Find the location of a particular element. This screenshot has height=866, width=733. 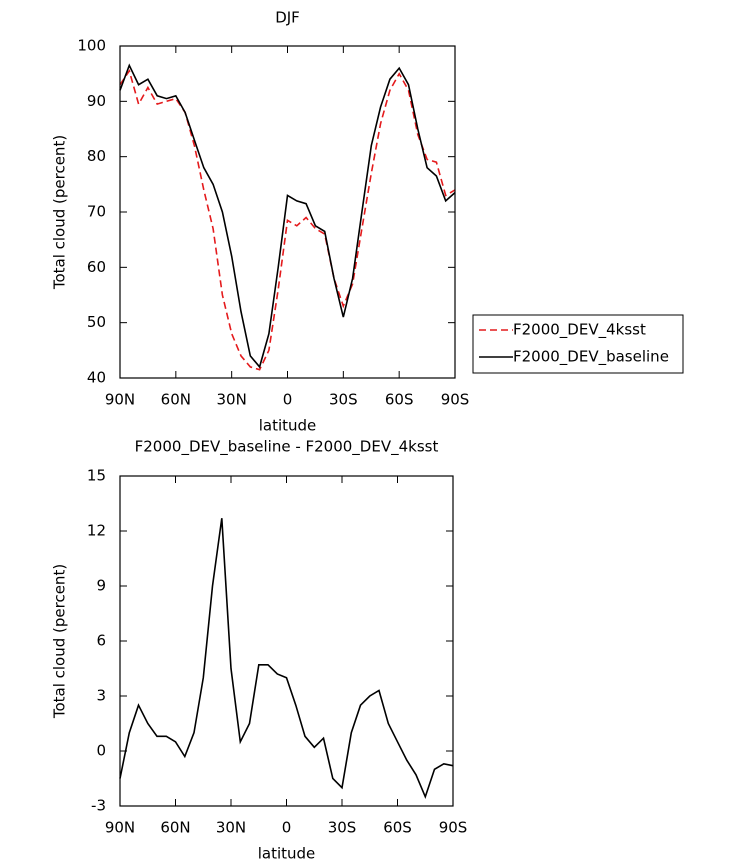

series-line is located at coordinates (286, 659).